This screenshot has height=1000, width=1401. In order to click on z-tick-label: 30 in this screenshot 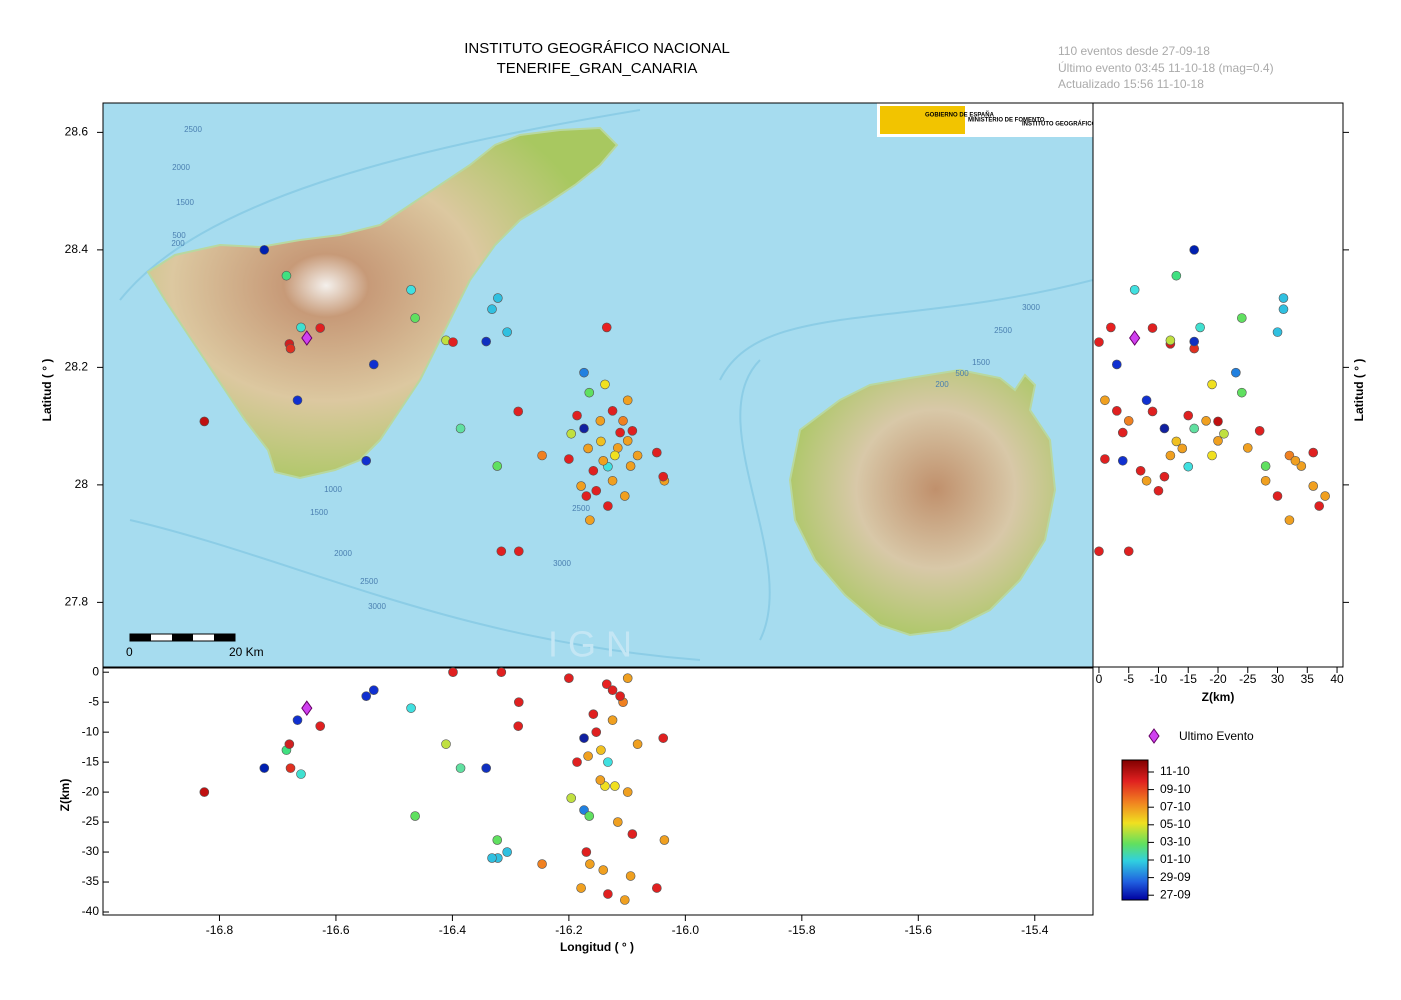, I will do `click(1278, 679)`.